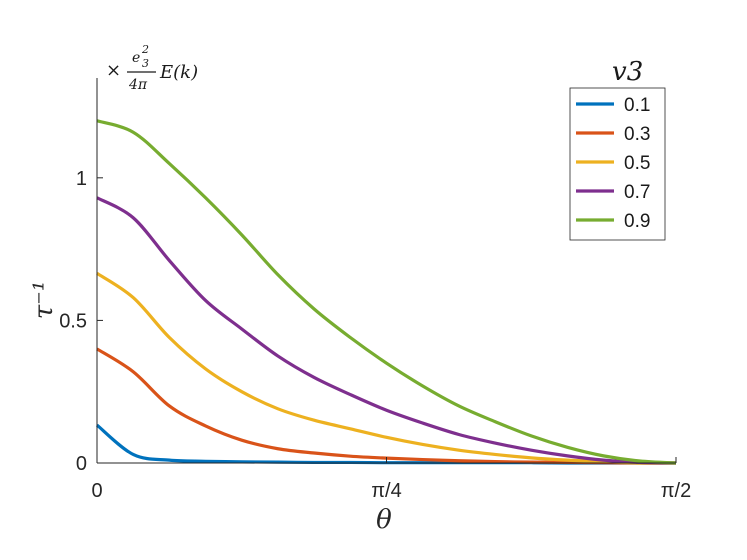  I want to click on unit-note-numerator: e, so click(136, 58).